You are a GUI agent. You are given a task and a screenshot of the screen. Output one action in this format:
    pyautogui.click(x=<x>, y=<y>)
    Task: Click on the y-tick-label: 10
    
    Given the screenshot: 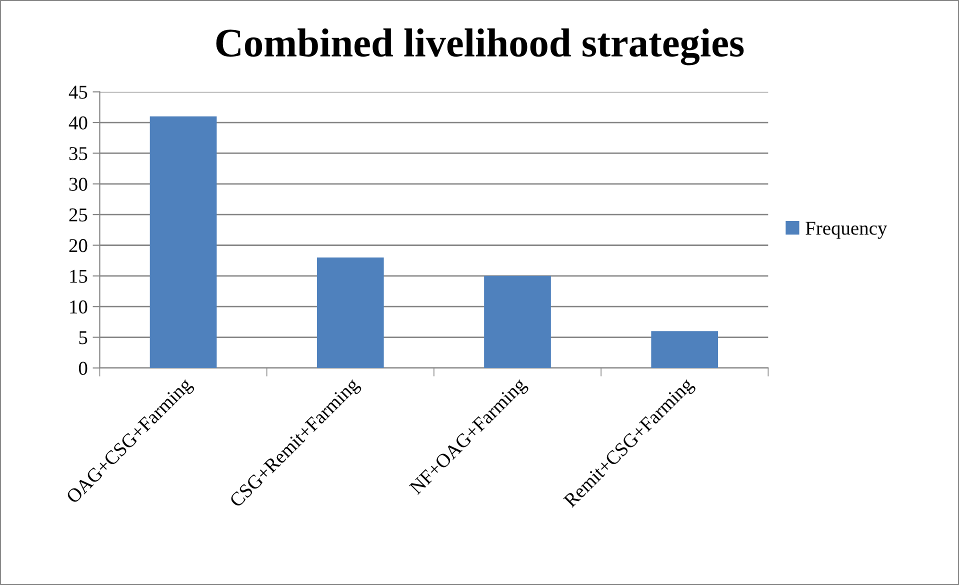 What is the action you would take?
    pyautogui.click(x=79, y=307)
    